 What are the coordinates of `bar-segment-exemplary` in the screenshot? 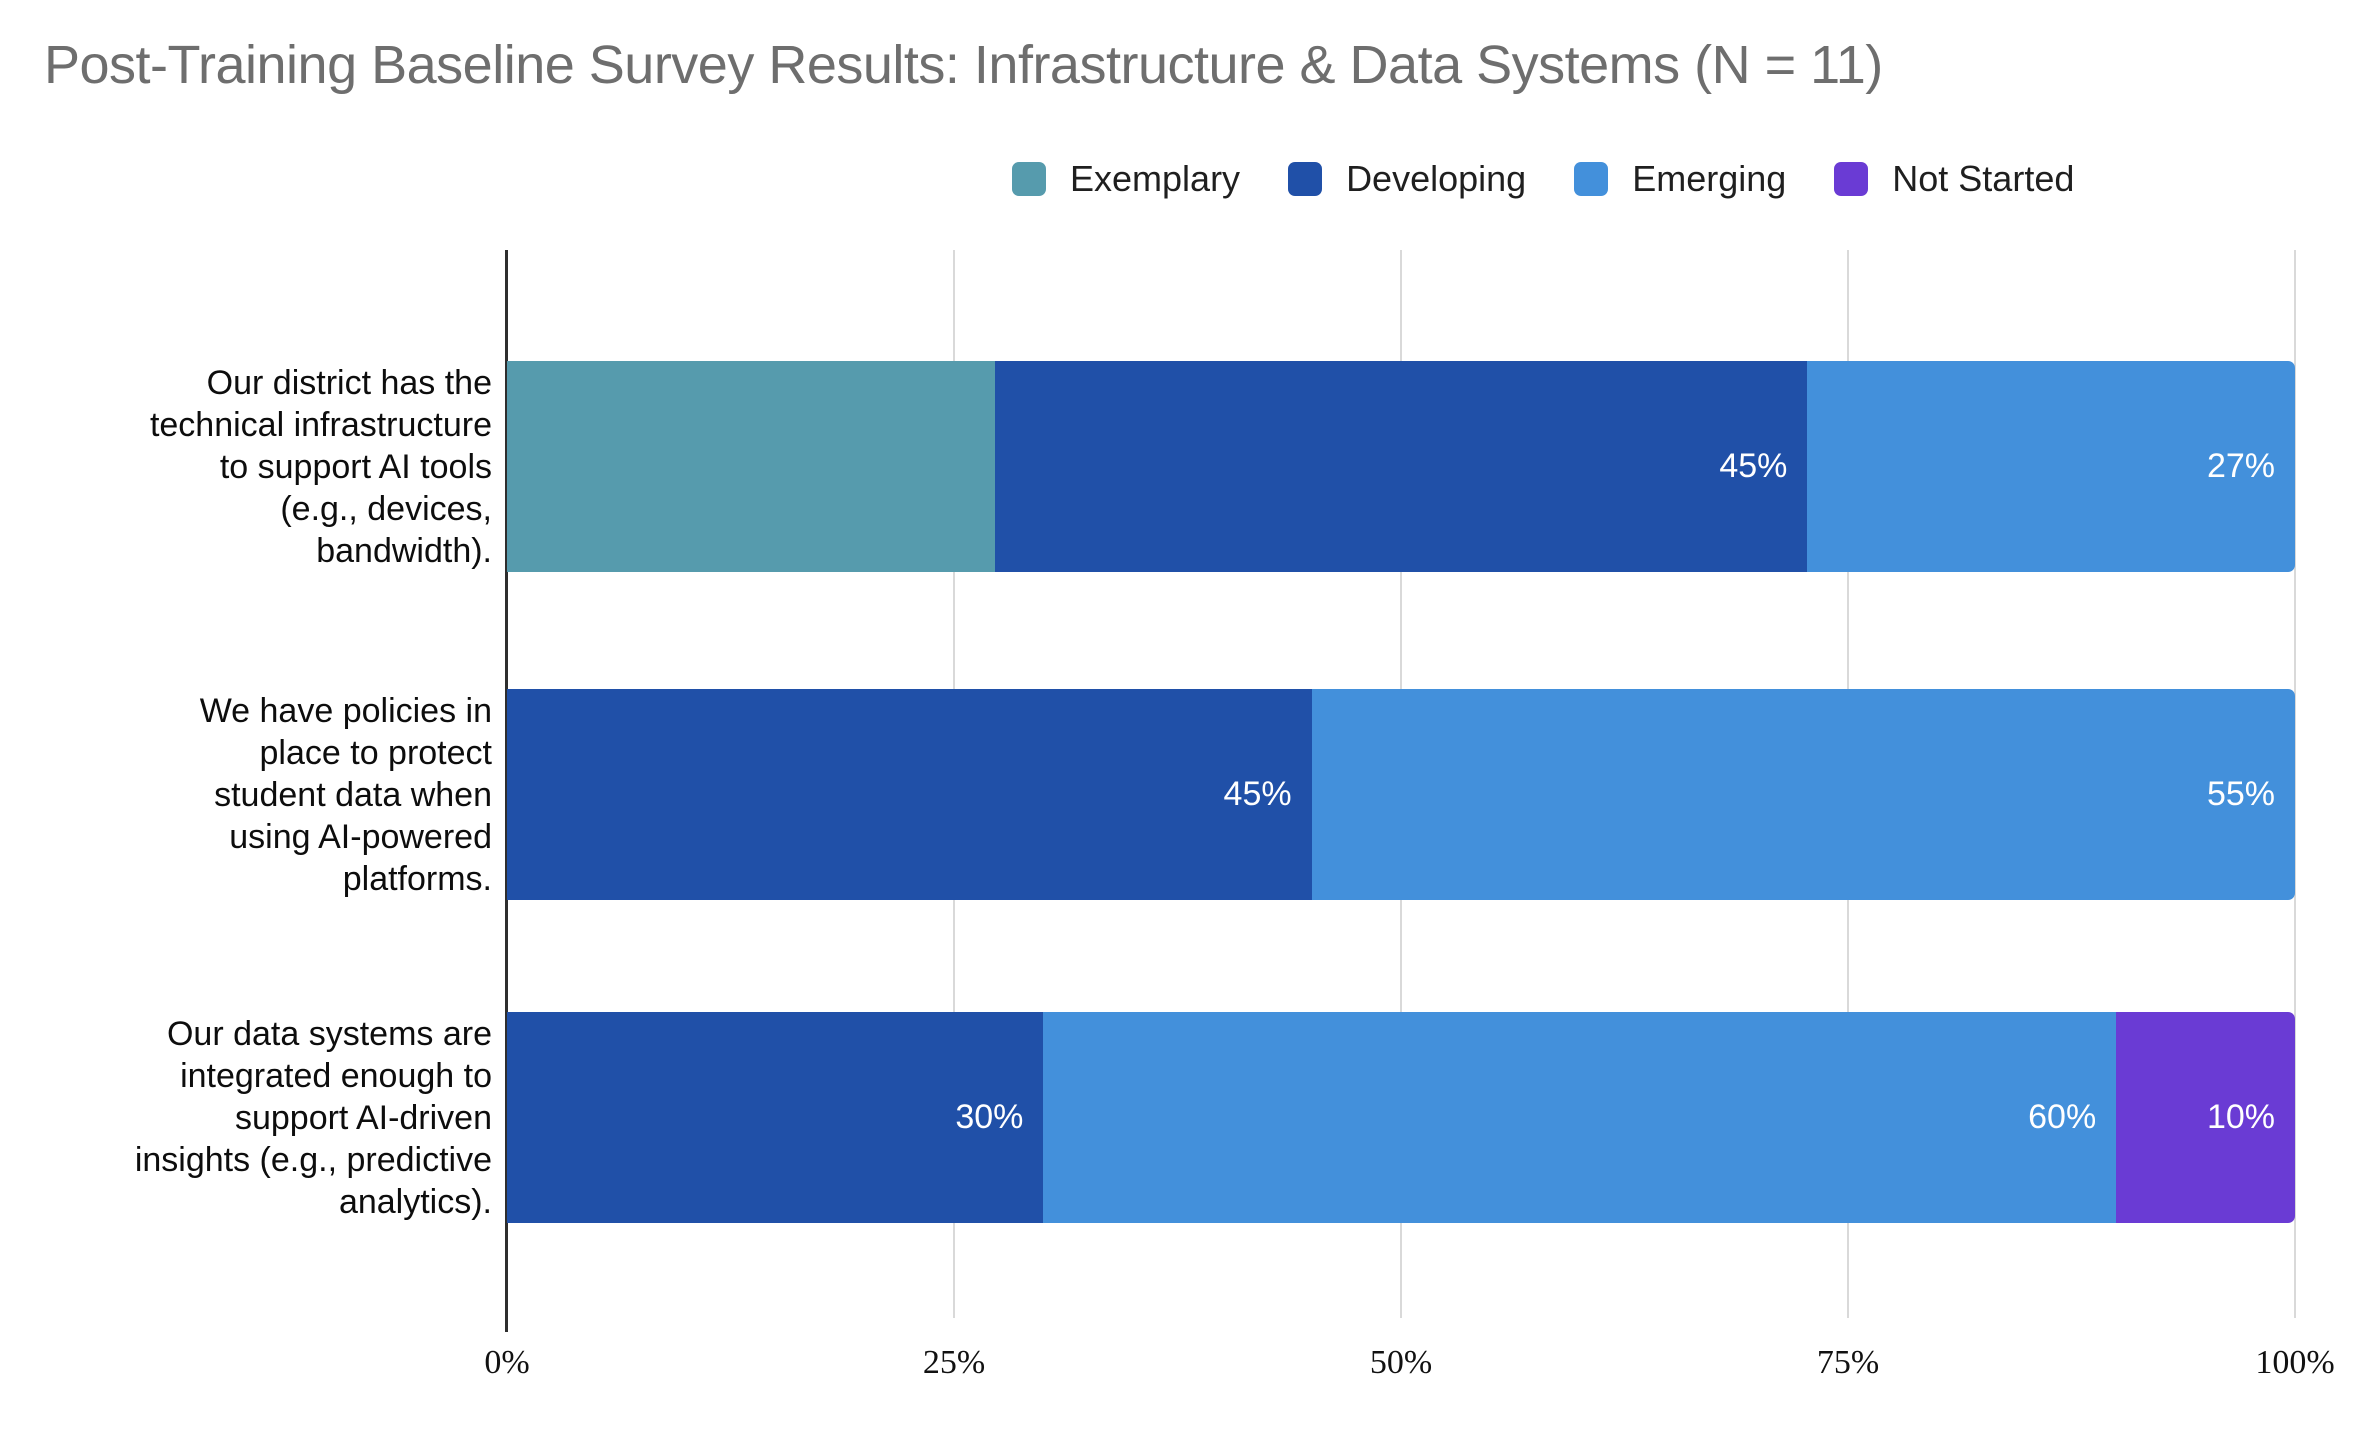 It's located at (751, 466).